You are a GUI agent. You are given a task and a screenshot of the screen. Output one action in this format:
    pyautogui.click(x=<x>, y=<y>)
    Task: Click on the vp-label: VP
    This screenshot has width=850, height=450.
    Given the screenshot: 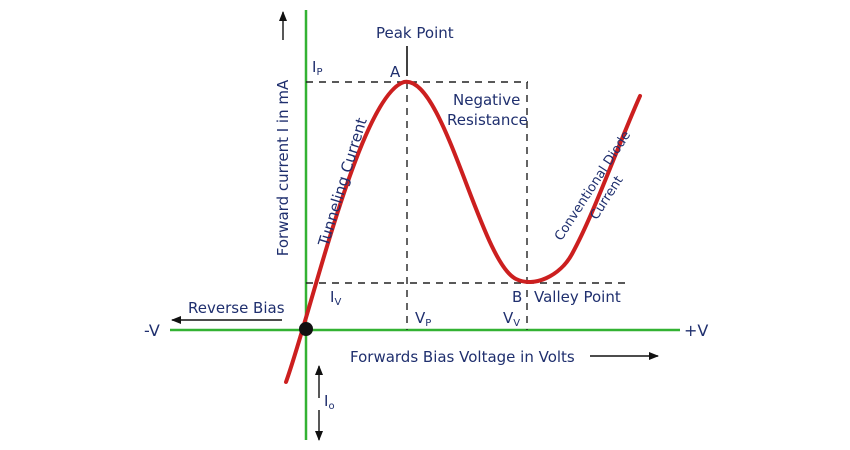 What is the action you would take?
    pyautogui.click(x=423, y=319)
    